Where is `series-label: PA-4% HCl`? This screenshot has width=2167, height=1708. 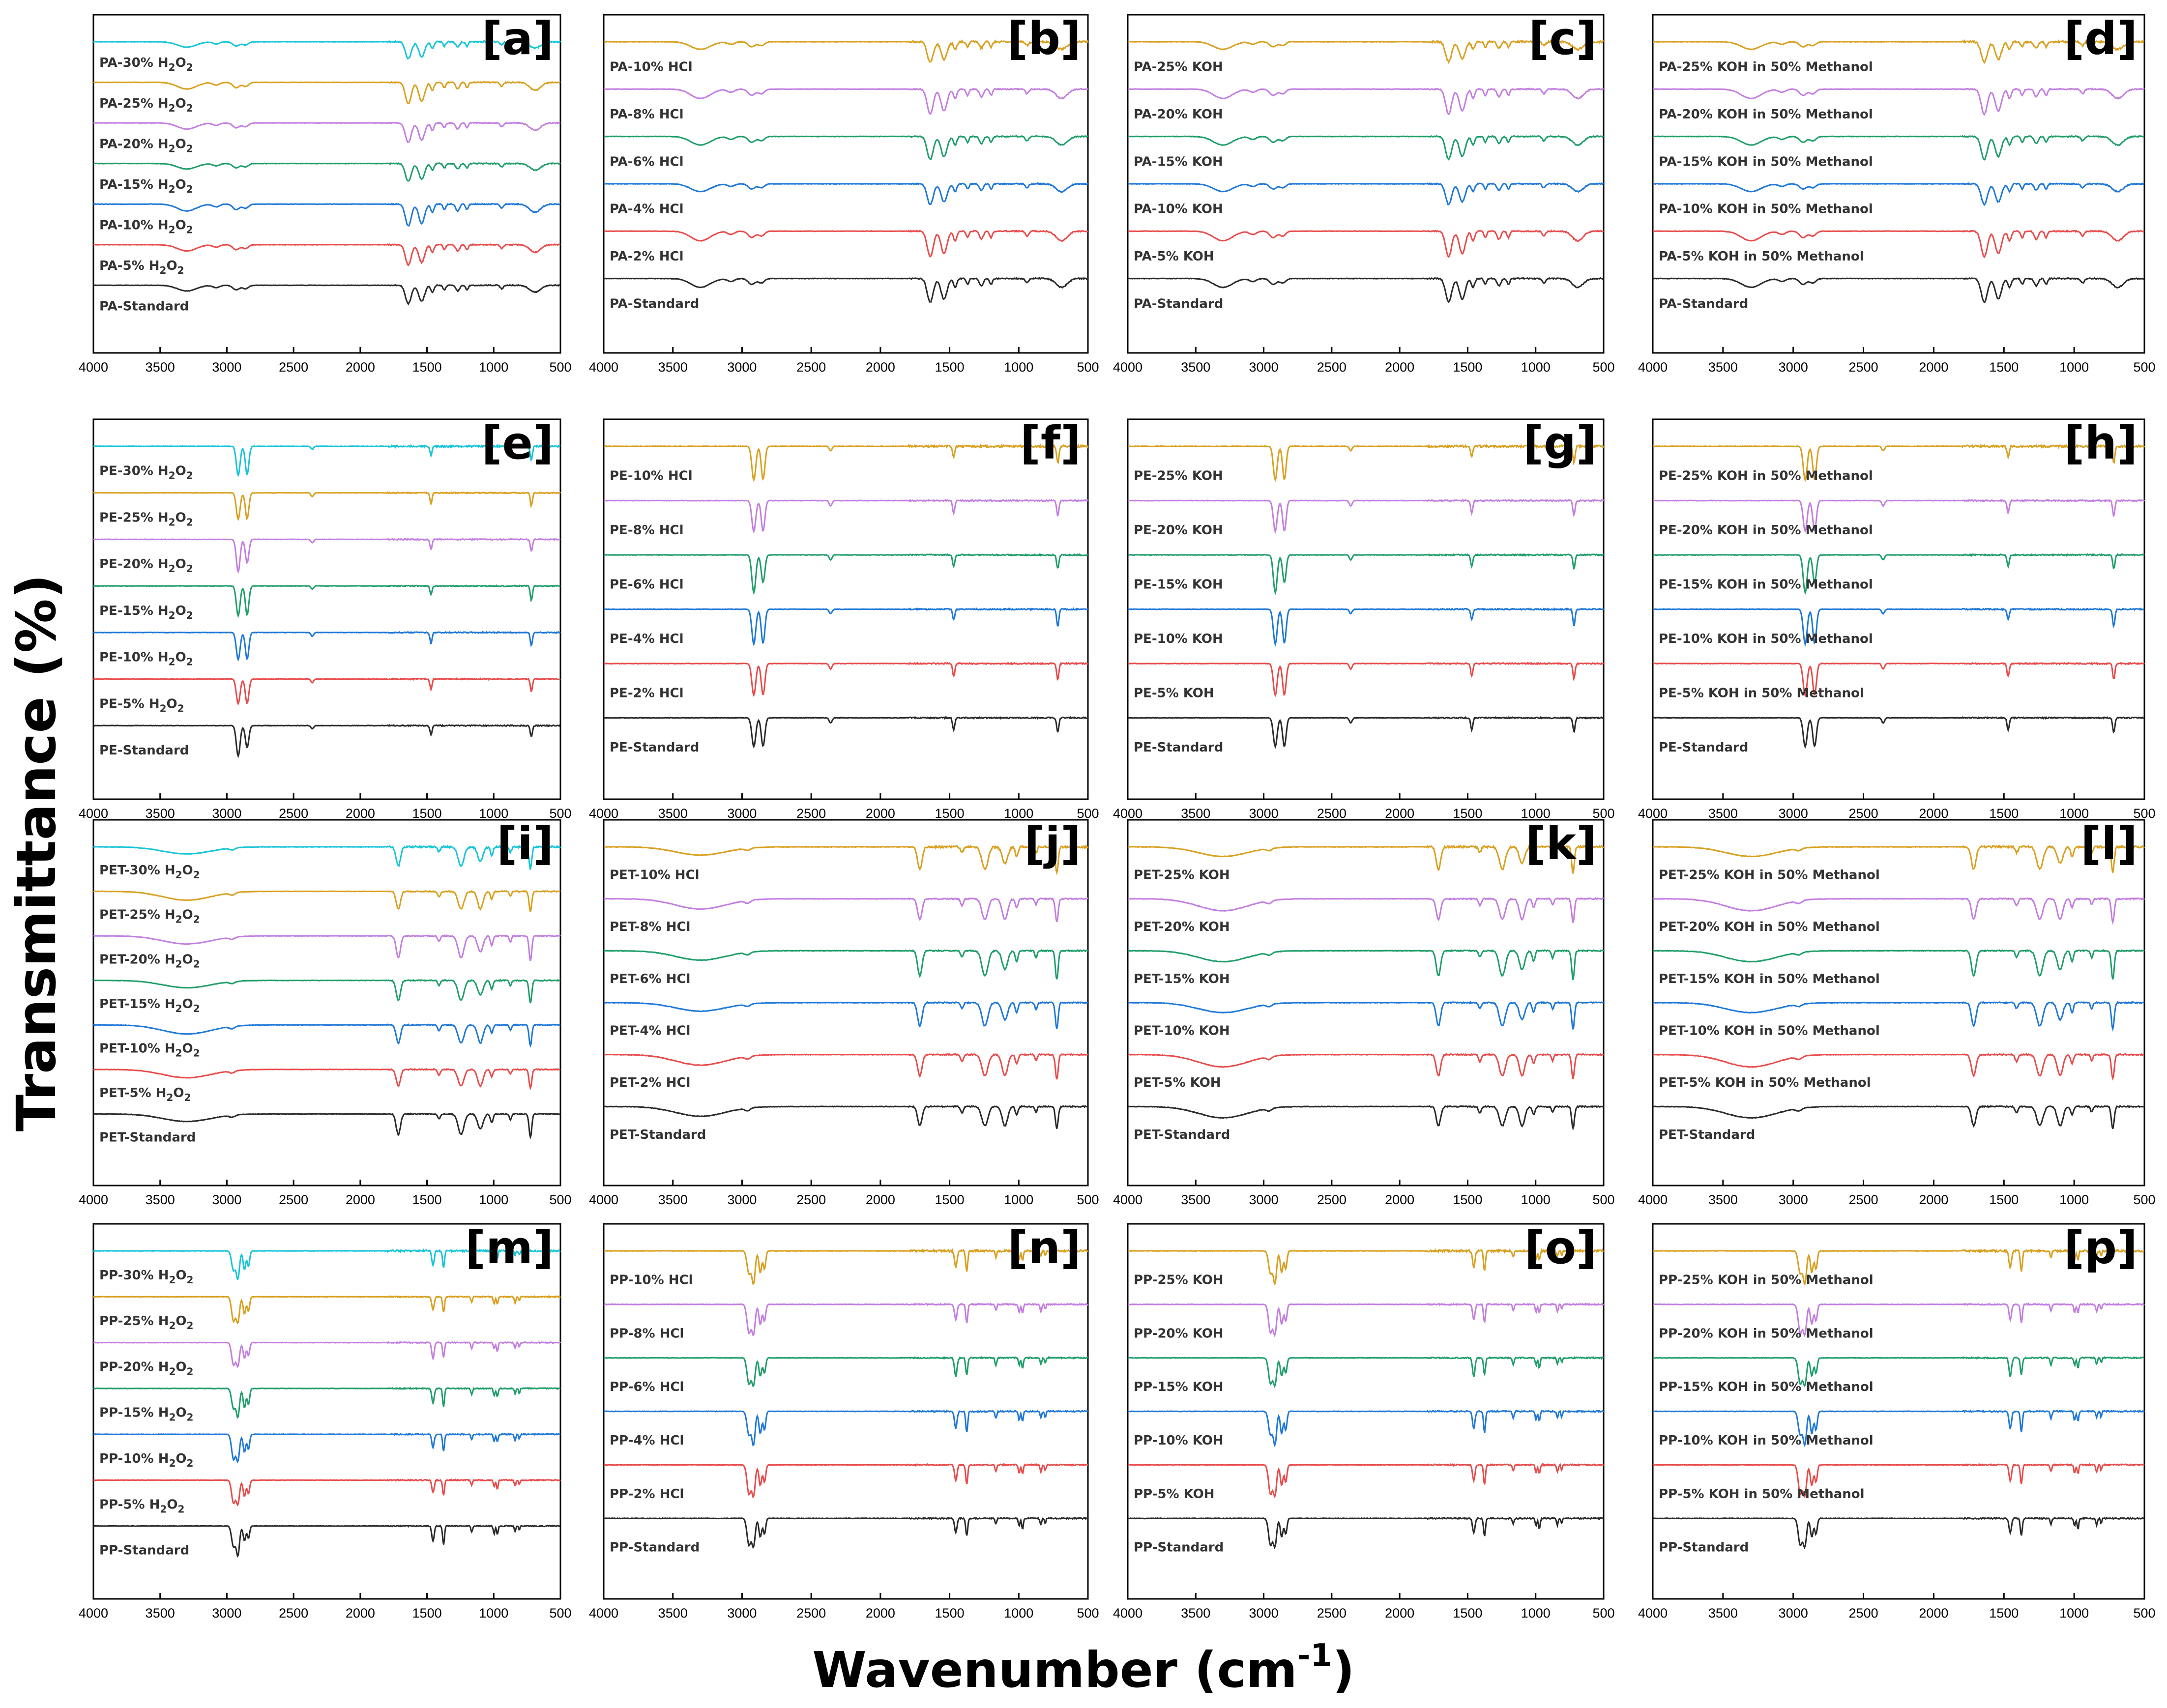 series-label: PA-4% HCl is located at coordinates (647, 209).